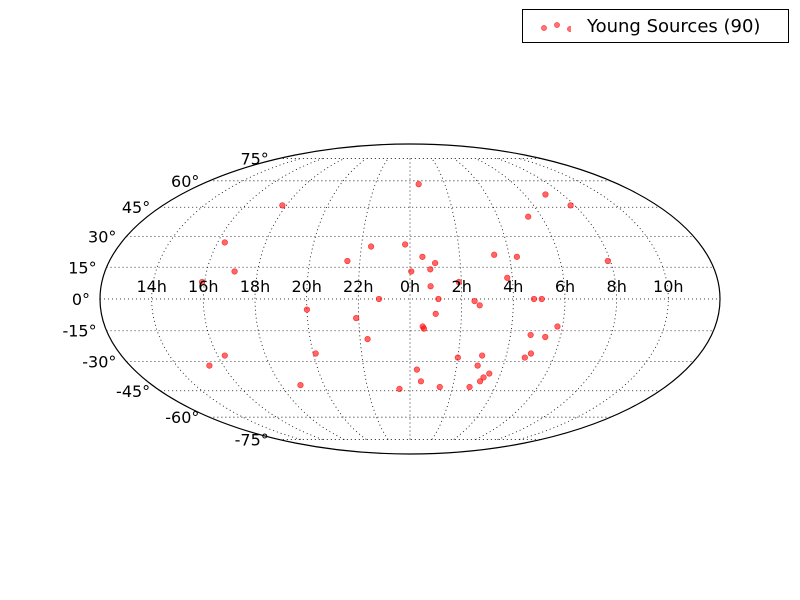 This screenshot has width=800, height=600. I want to click on dec-tick-label: 75°, so click(254, 159).